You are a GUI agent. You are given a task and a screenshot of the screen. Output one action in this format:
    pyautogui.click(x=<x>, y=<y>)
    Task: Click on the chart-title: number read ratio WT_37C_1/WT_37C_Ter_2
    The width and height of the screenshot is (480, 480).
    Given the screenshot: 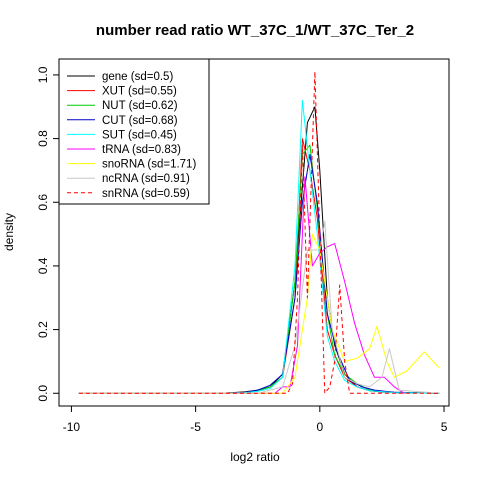 What is the action you would take?
    pyautogui.click(x=255, y=30)
    